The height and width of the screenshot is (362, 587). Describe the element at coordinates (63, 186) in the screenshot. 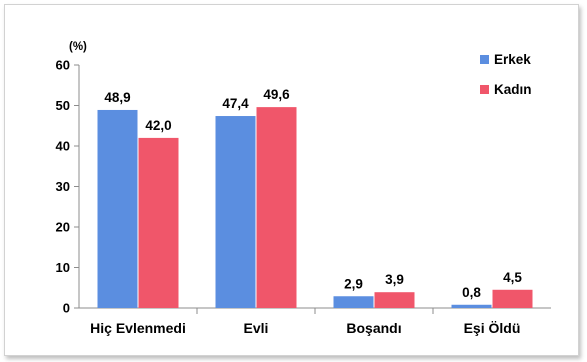

I see `y-tick-label: 30` at that location.